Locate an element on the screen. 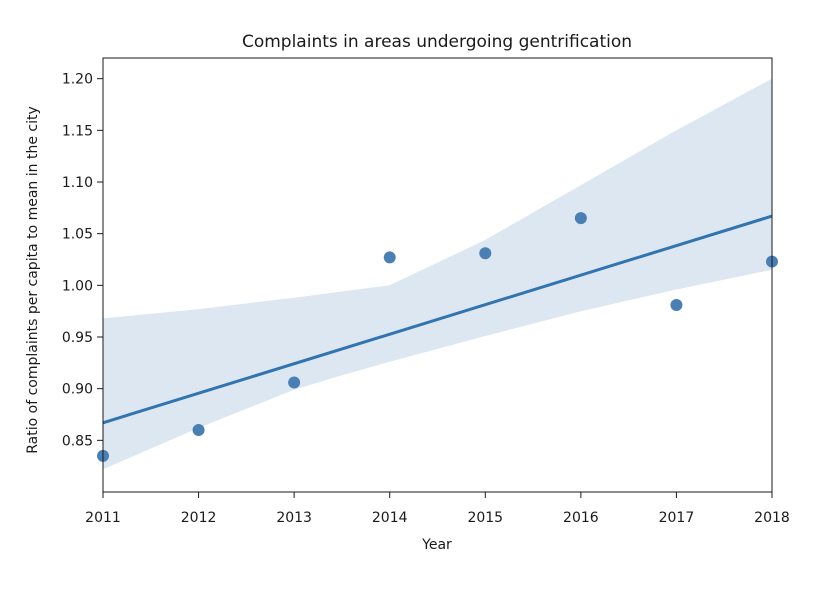 This screenshot has height=600, width=822. y-tick-label: 1.15 is located at coordinates (77, 131).